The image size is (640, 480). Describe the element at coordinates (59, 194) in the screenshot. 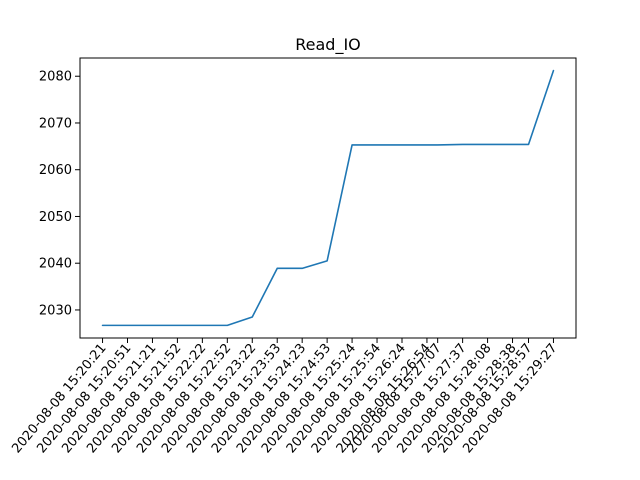

I see `y-axis: 2030 2040 2050 2060 2070 2080` at that location.